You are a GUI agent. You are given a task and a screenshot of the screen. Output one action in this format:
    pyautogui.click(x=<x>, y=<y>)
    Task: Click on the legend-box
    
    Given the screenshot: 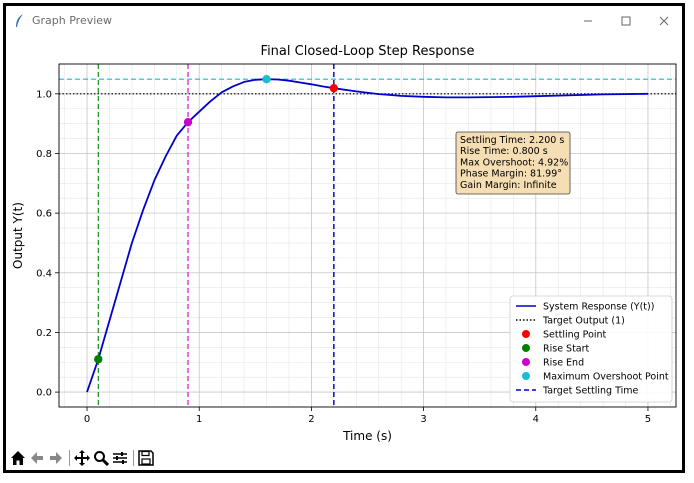 What is the action you would take?
    pyautogui.click(x=591, y=349)
    